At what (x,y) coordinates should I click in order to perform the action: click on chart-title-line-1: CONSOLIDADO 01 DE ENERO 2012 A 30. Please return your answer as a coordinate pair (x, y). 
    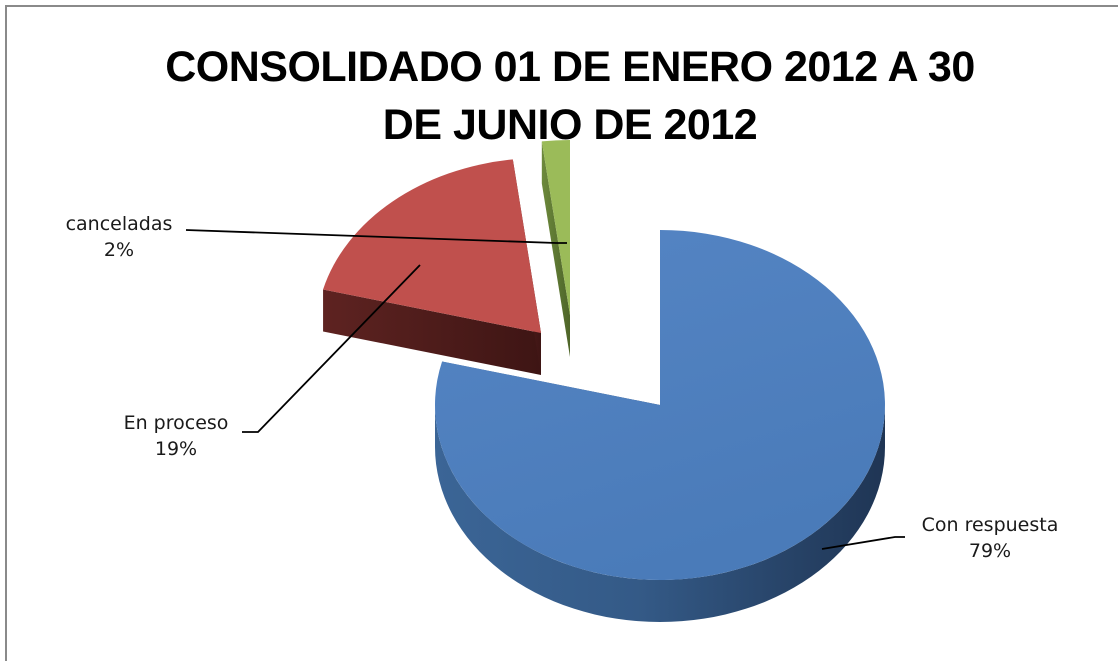
    Looking at the image, I should click on (570, 67).